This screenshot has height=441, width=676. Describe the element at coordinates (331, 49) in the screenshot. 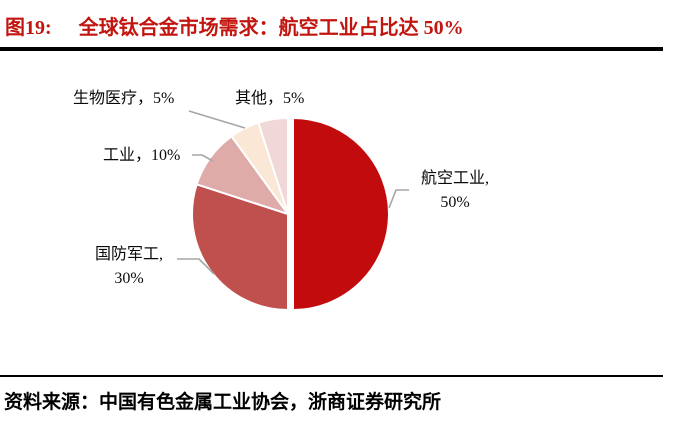

I see `title-divider-rule` at that location.